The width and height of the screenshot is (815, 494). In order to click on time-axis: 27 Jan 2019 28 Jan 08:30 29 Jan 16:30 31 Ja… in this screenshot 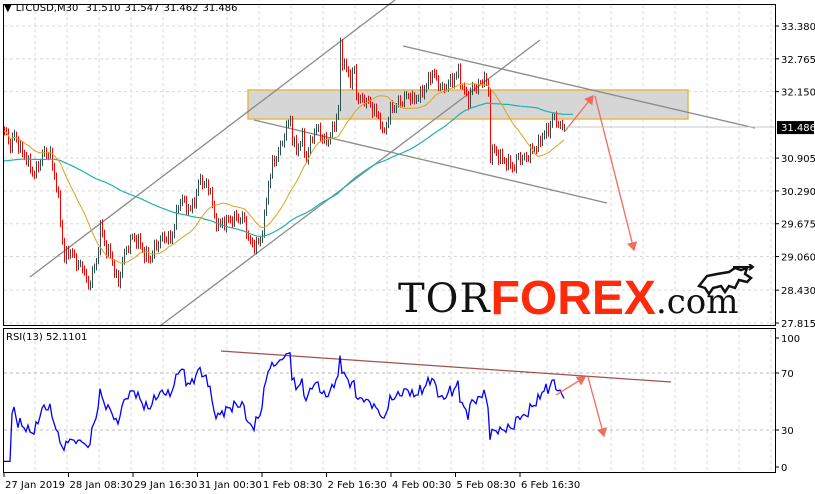, I will do `click(291, 481)`.